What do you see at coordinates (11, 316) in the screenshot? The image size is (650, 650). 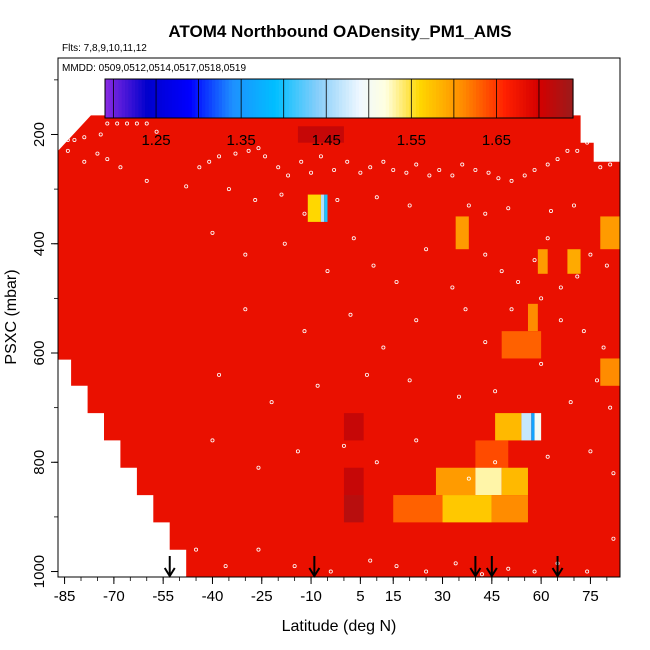 I see `y-axis-label: PSXC (mbar)` at bounding box center [11, 316].